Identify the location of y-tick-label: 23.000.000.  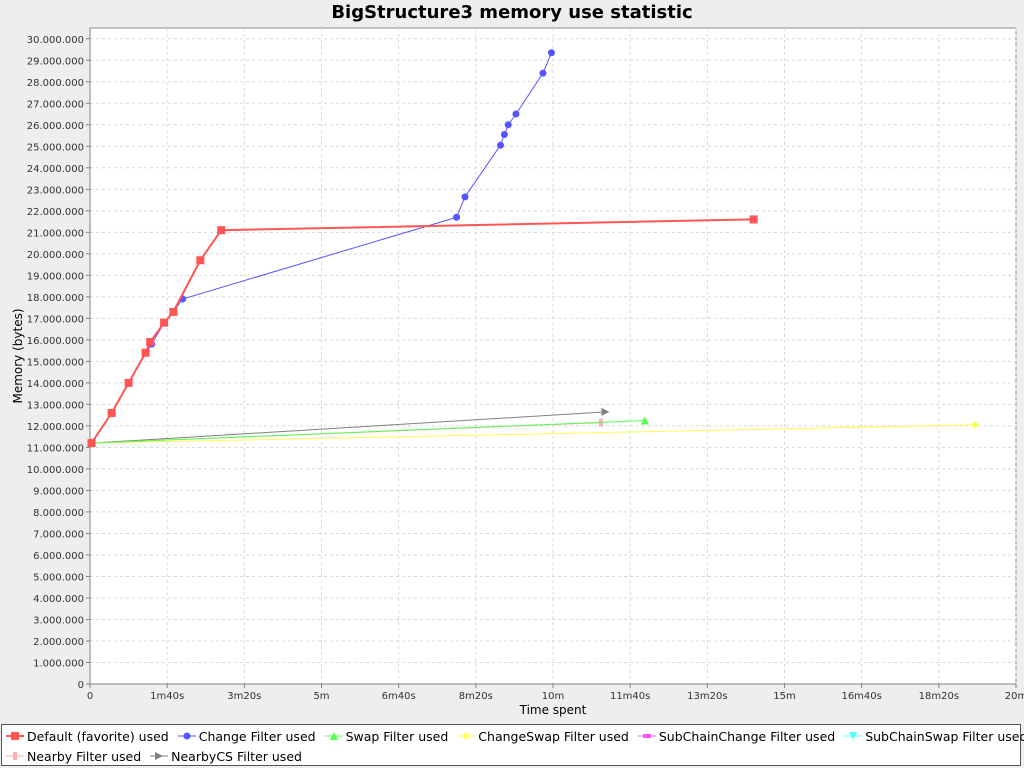
(55, 190).